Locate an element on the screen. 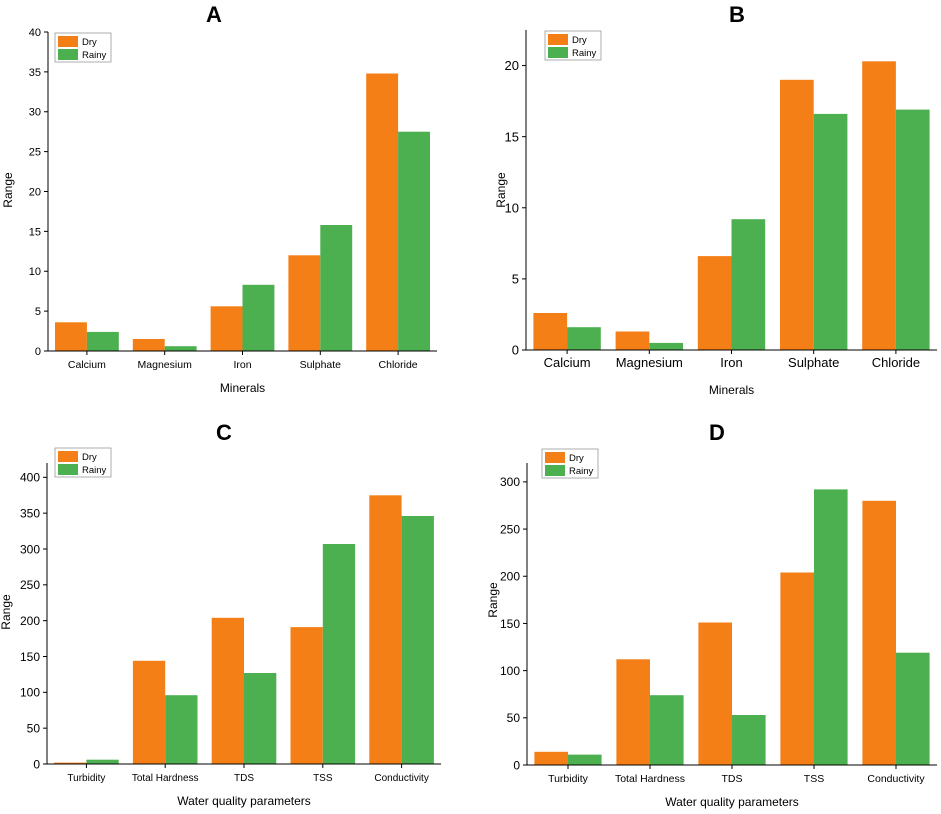 The width and height of the screenshot is (941, 814). panel-c-x-axis-title: Water quality parameters is located at coordinates (244, 801).